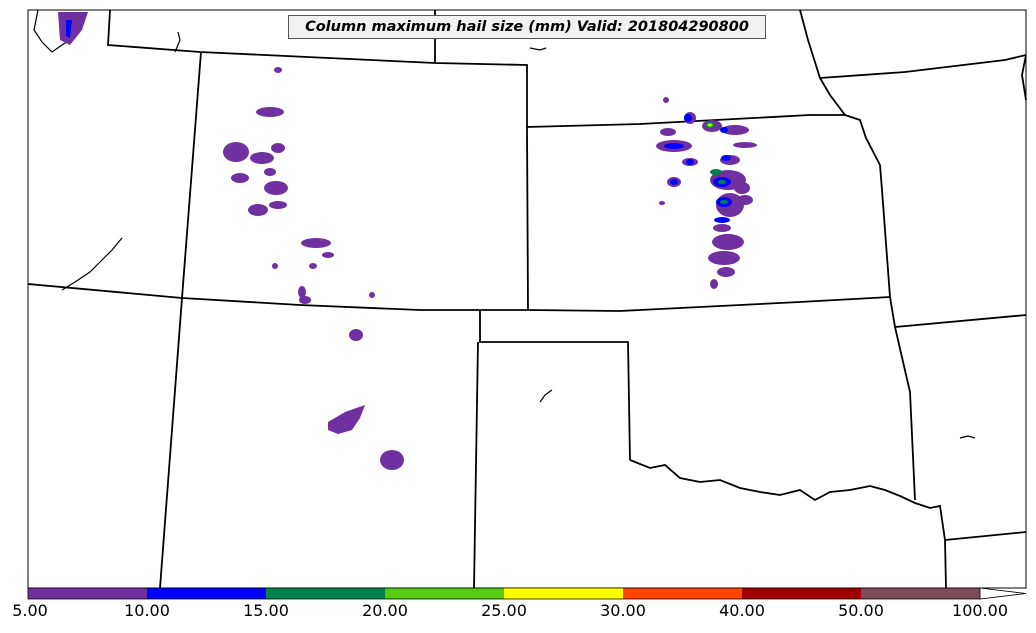 The width and height of the screenshot is (1036, 633). I want to click on reservoir-outline-w, so click(92, 264).